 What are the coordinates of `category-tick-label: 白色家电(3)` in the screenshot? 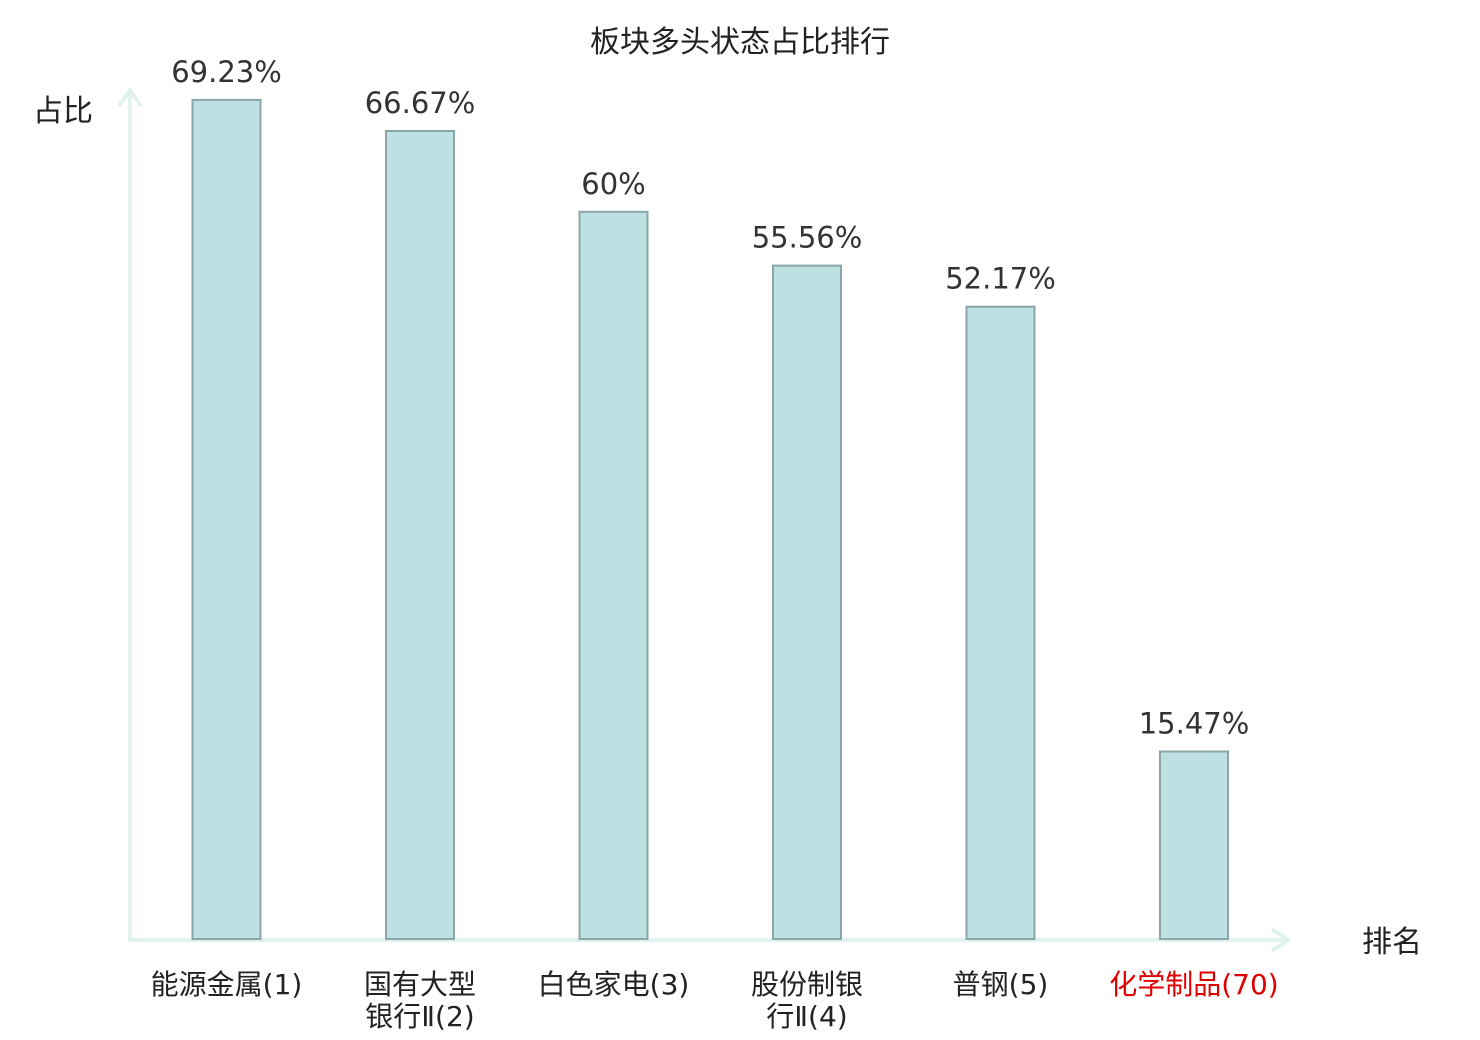 It's located at (614, 984).